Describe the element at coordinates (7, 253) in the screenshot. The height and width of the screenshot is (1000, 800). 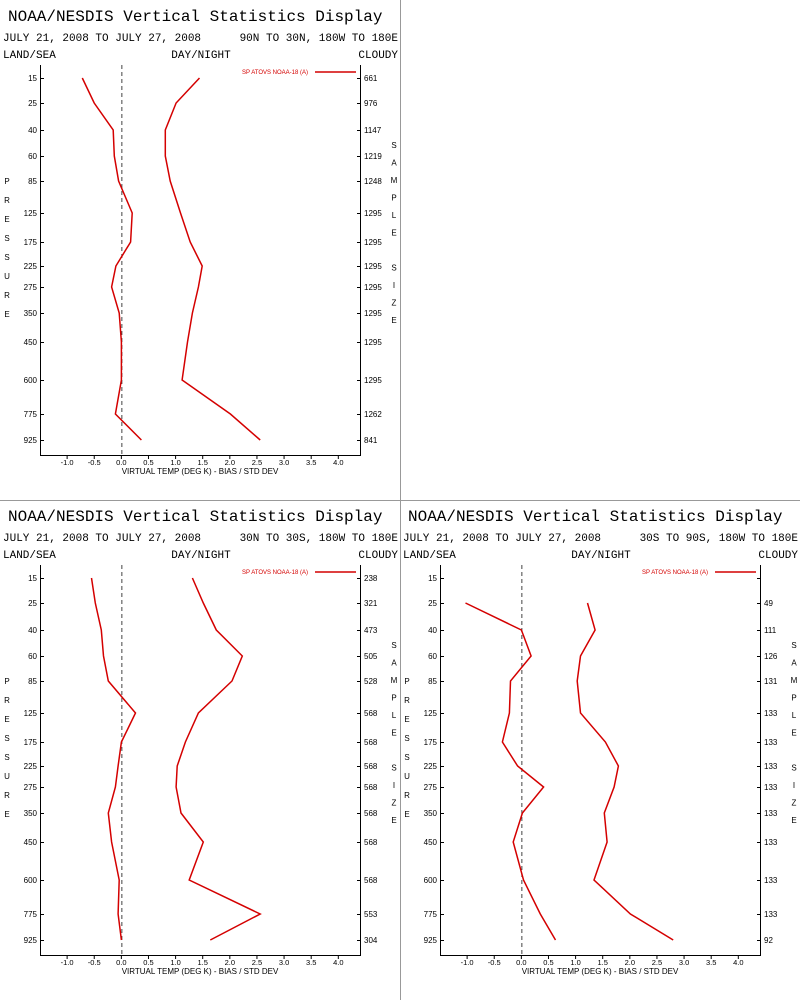
I see `y-axis-label: PRESSURE` at that location.